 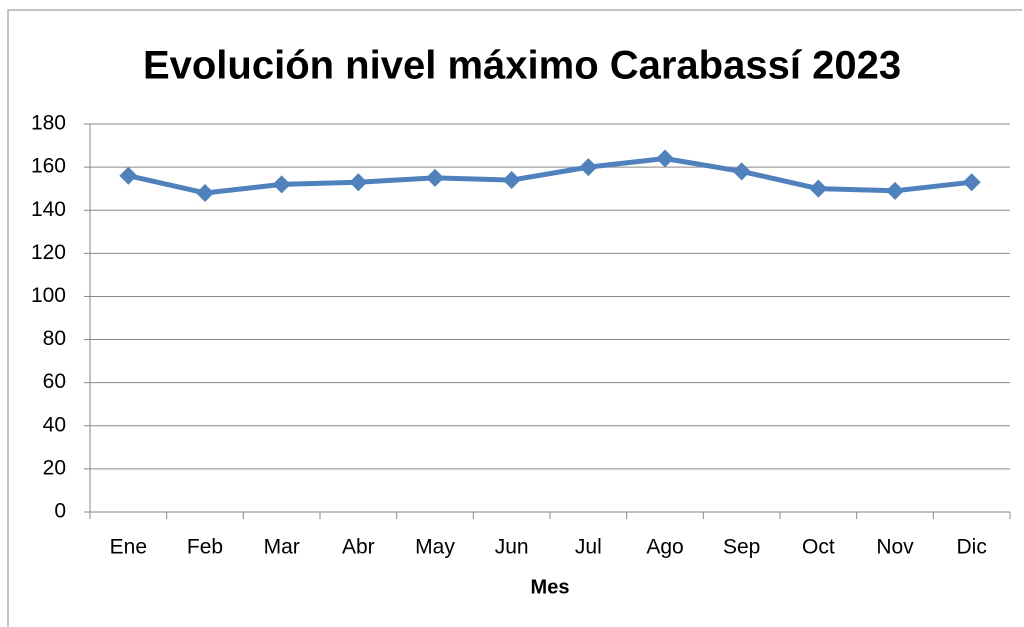 I want to click on y-tick-label: 20, so click(x=54, y=467).